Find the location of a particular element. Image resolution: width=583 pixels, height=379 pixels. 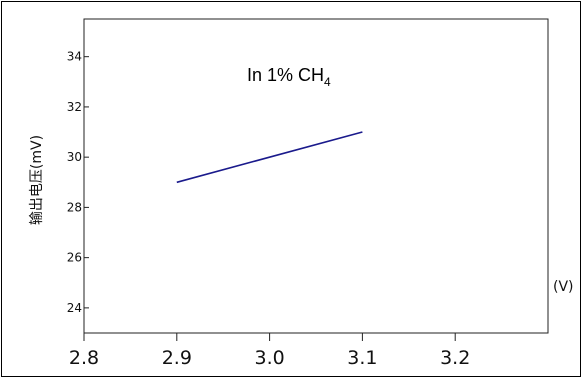

x-tick-label-4: 3.2 is located at coordinates (455, 358).